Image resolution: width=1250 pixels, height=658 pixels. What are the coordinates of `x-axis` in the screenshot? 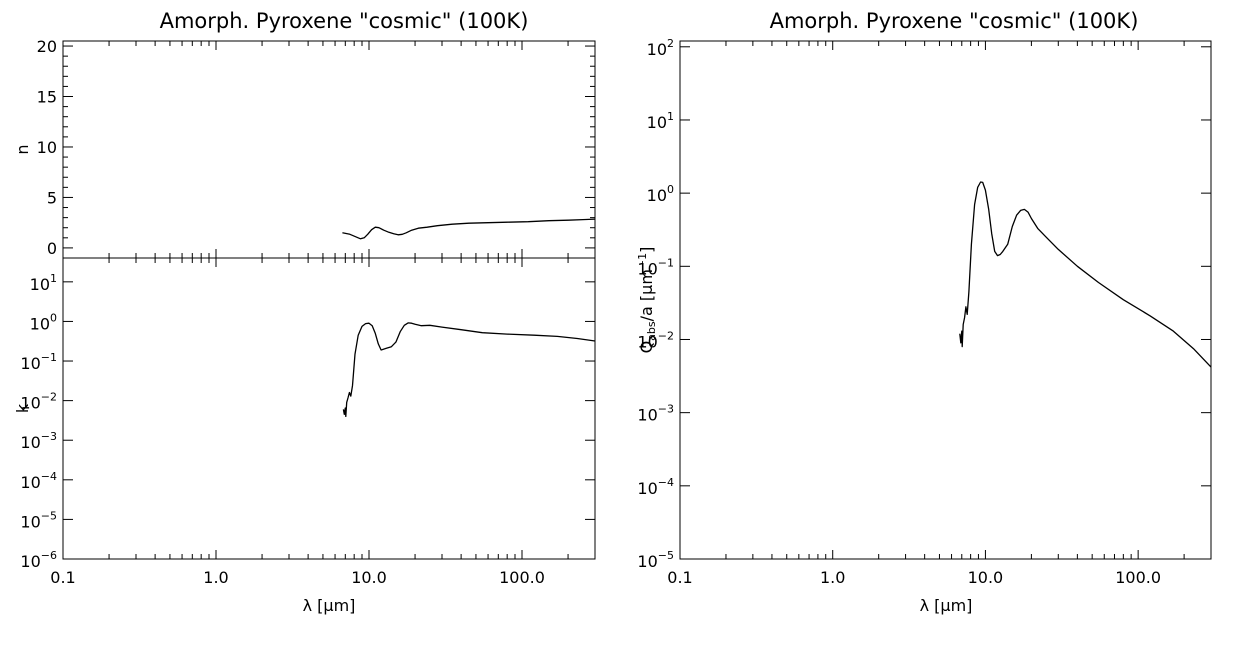 It's located at (329, 149).